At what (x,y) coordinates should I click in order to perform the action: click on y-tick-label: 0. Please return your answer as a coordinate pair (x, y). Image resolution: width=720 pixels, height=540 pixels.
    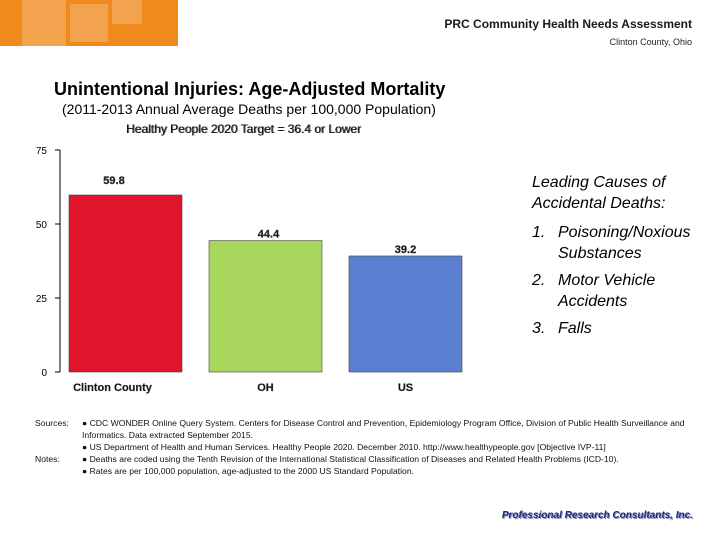
    Looking at the image, I should click on (44, 373).